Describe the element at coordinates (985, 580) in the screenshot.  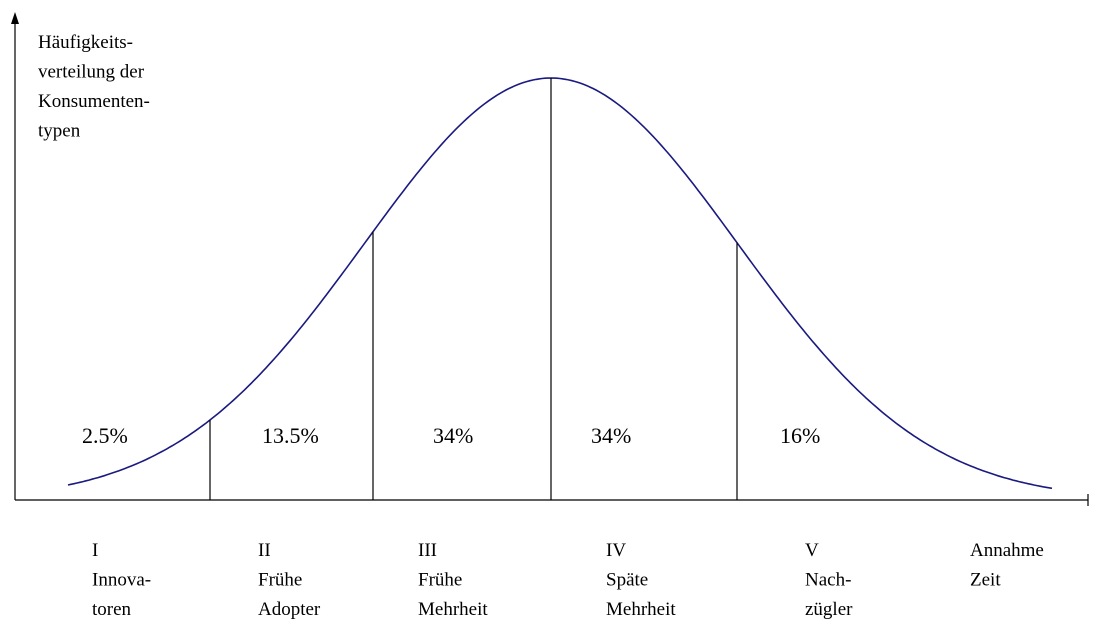
I see `x-axis-label: Zeit` at that location.